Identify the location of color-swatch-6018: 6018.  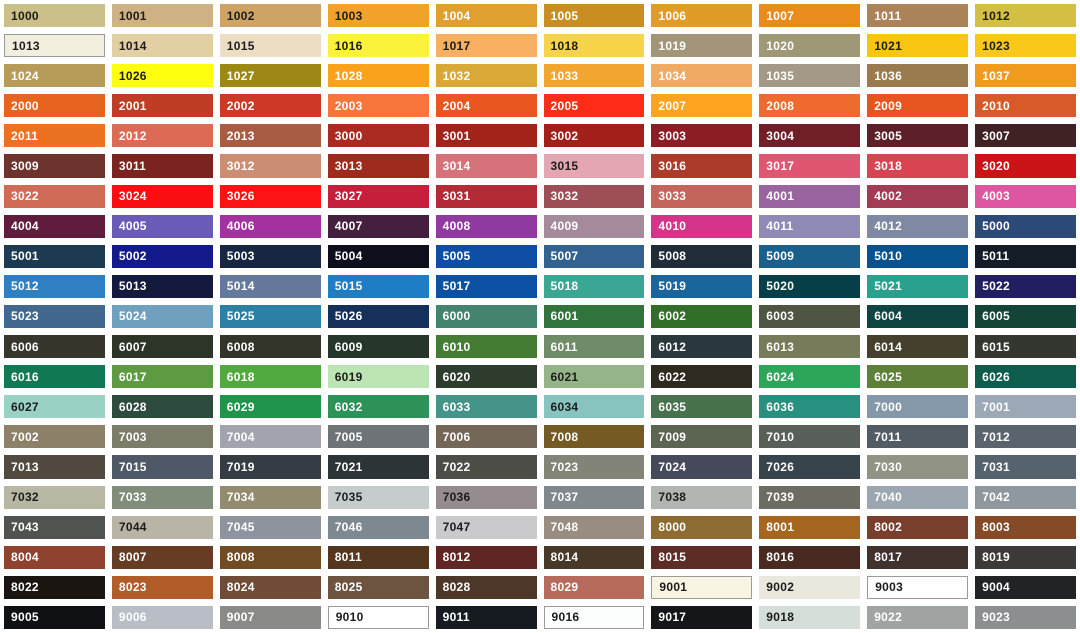
(270, 377).